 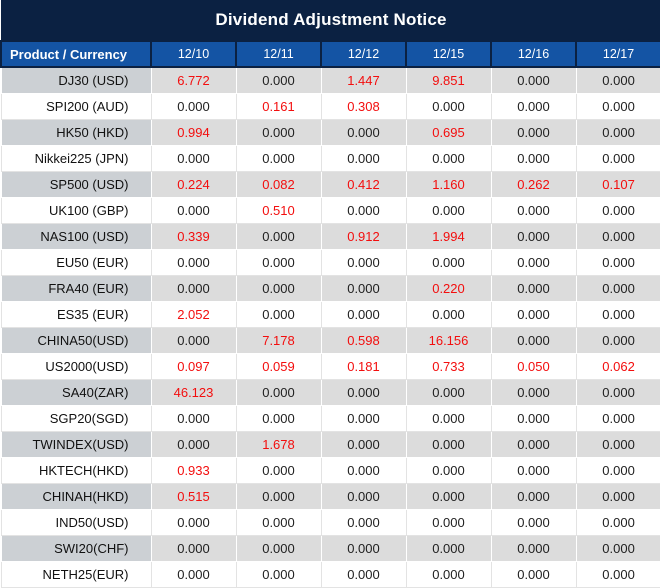 What do you see at coordinates (76, 444) in the screenshot?
I see `product-cell: TWINDEX(USD)` at bounding box center [76, 444].